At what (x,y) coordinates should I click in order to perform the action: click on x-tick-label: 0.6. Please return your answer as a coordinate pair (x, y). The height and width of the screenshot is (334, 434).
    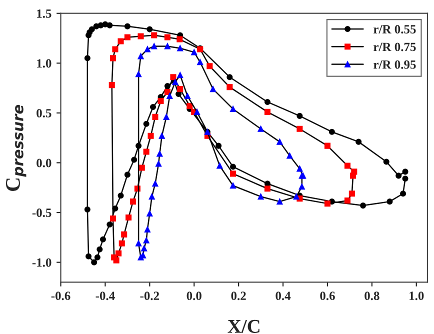
    Looking at the image, I should click on (327, 296).